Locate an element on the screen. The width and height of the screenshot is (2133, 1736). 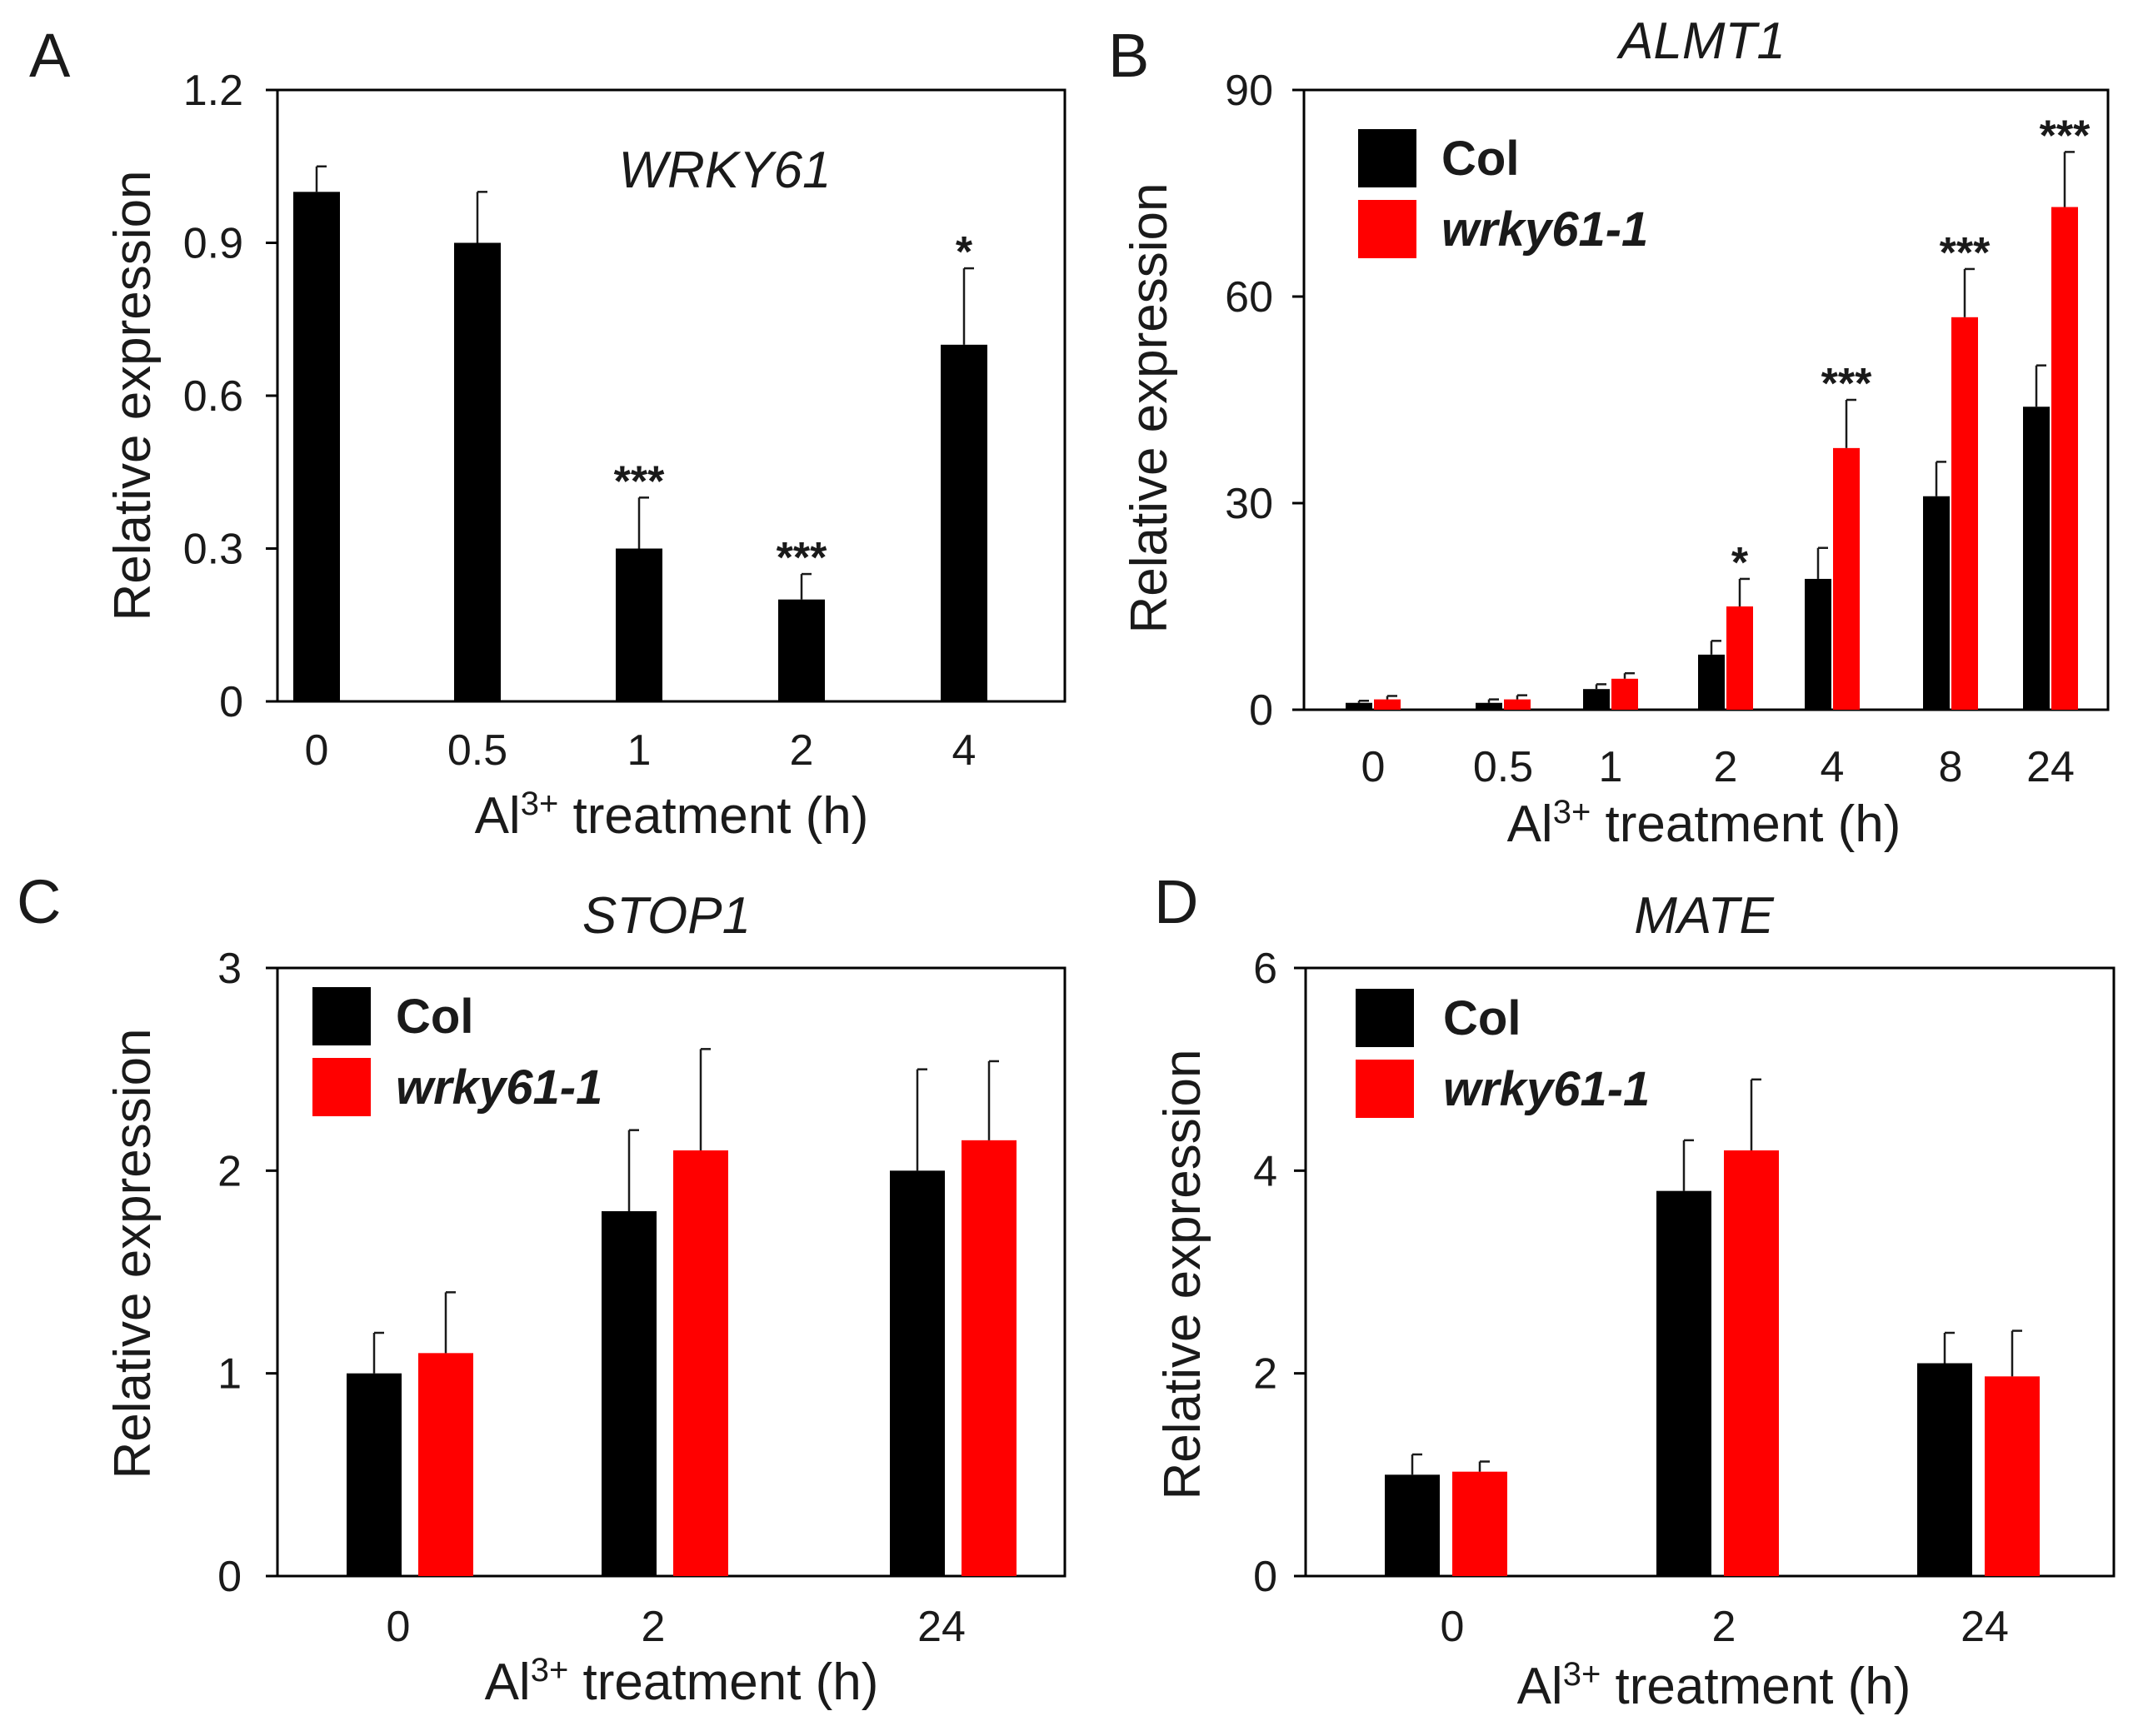
chart-title: MATE is located at coordinates (1704, 916).